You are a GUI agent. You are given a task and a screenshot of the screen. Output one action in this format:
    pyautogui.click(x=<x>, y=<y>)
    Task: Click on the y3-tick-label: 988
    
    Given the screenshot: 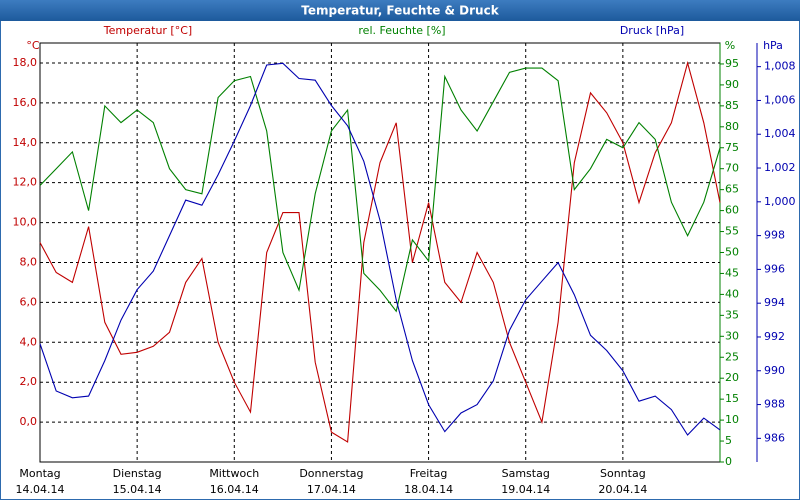 What is the action you would take?
    pyautogui.click(x=774, y=404)
    